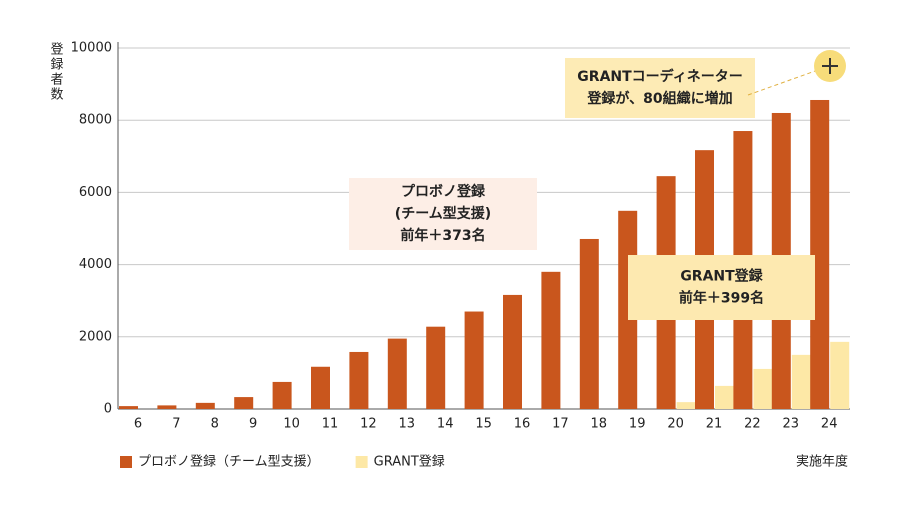 The width and height of the screenshot is (900, 505). What do you see at coordinates (659, 76) in the screenshot?
I see `annotation-text: GRANTコーディネーター` at bounding box center [659, 76].